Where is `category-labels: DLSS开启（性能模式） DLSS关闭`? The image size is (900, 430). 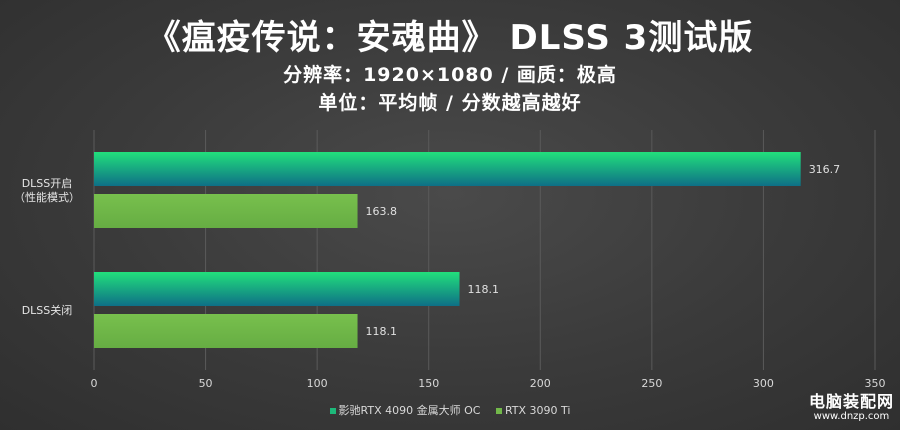
category-labels: DLSS开启（性能模式） DLSS关闭 is located at coordinates (47, 247).